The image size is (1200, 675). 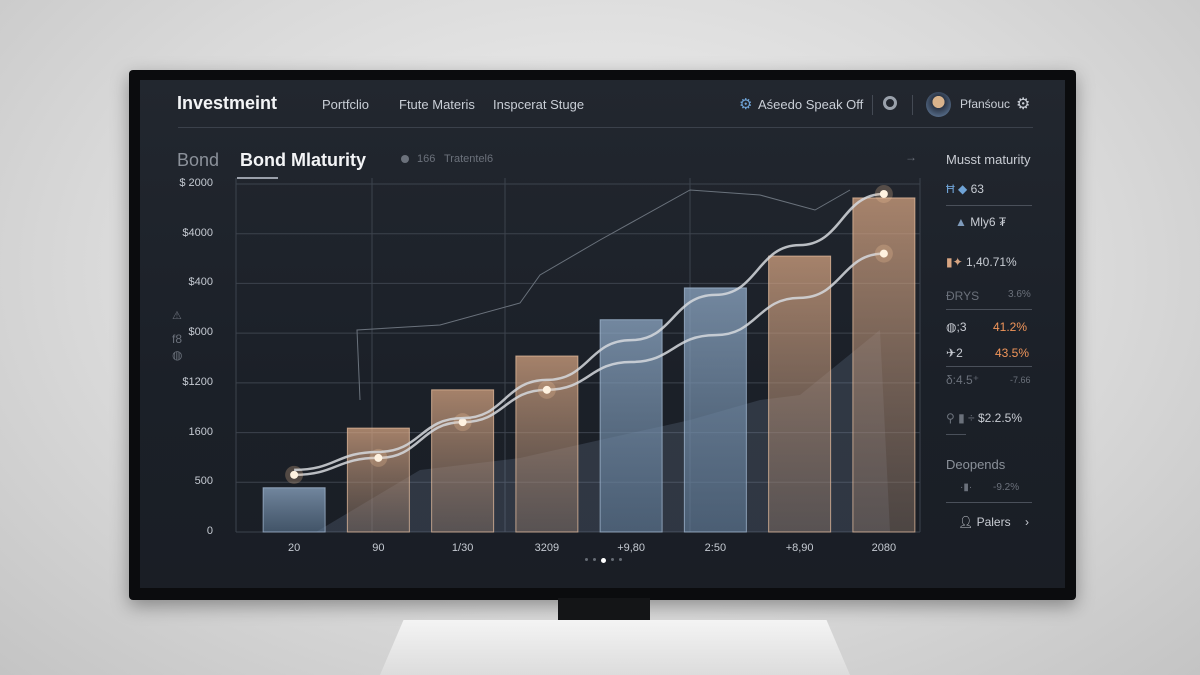 What do you see at coordinates (197, 232) in the screenshot?
I see `y-tick-label: $4000` at bounding box center [197, 232].